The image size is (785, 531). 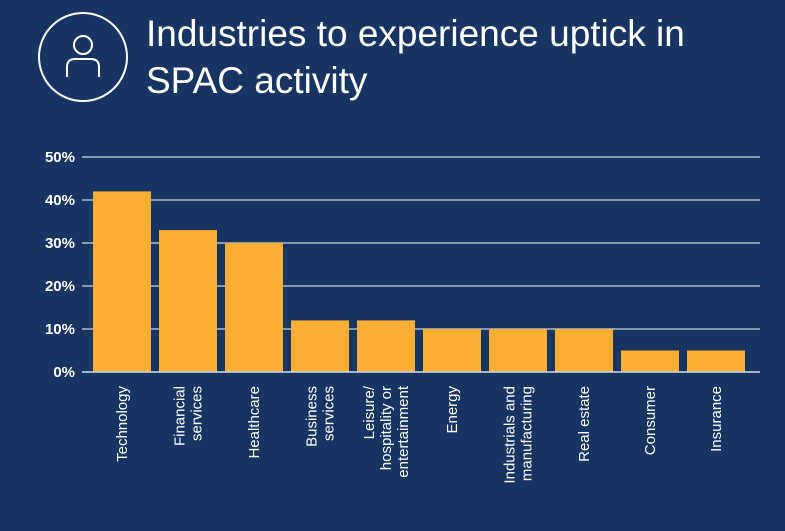 I want to click on x-tick-label: Healthcare, so click(x=254, y=422).